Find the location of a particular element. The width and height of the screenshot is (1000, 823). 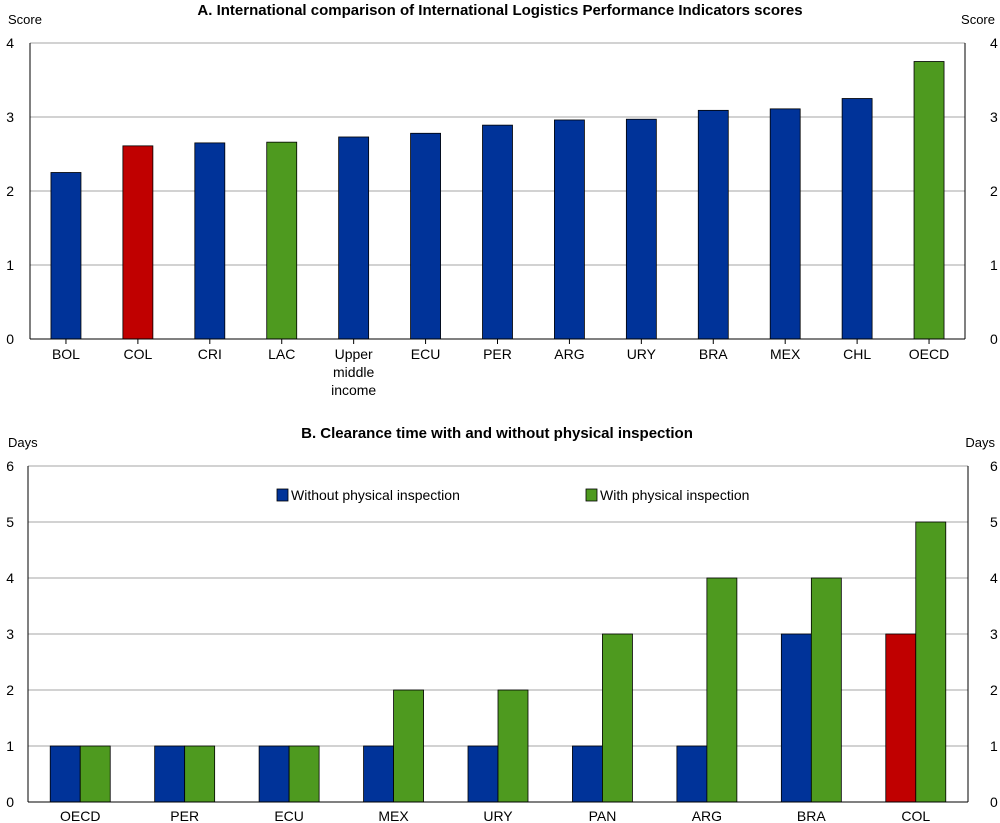

panel-a-left-tick-label: 4 is located at coordinates (10, 43).